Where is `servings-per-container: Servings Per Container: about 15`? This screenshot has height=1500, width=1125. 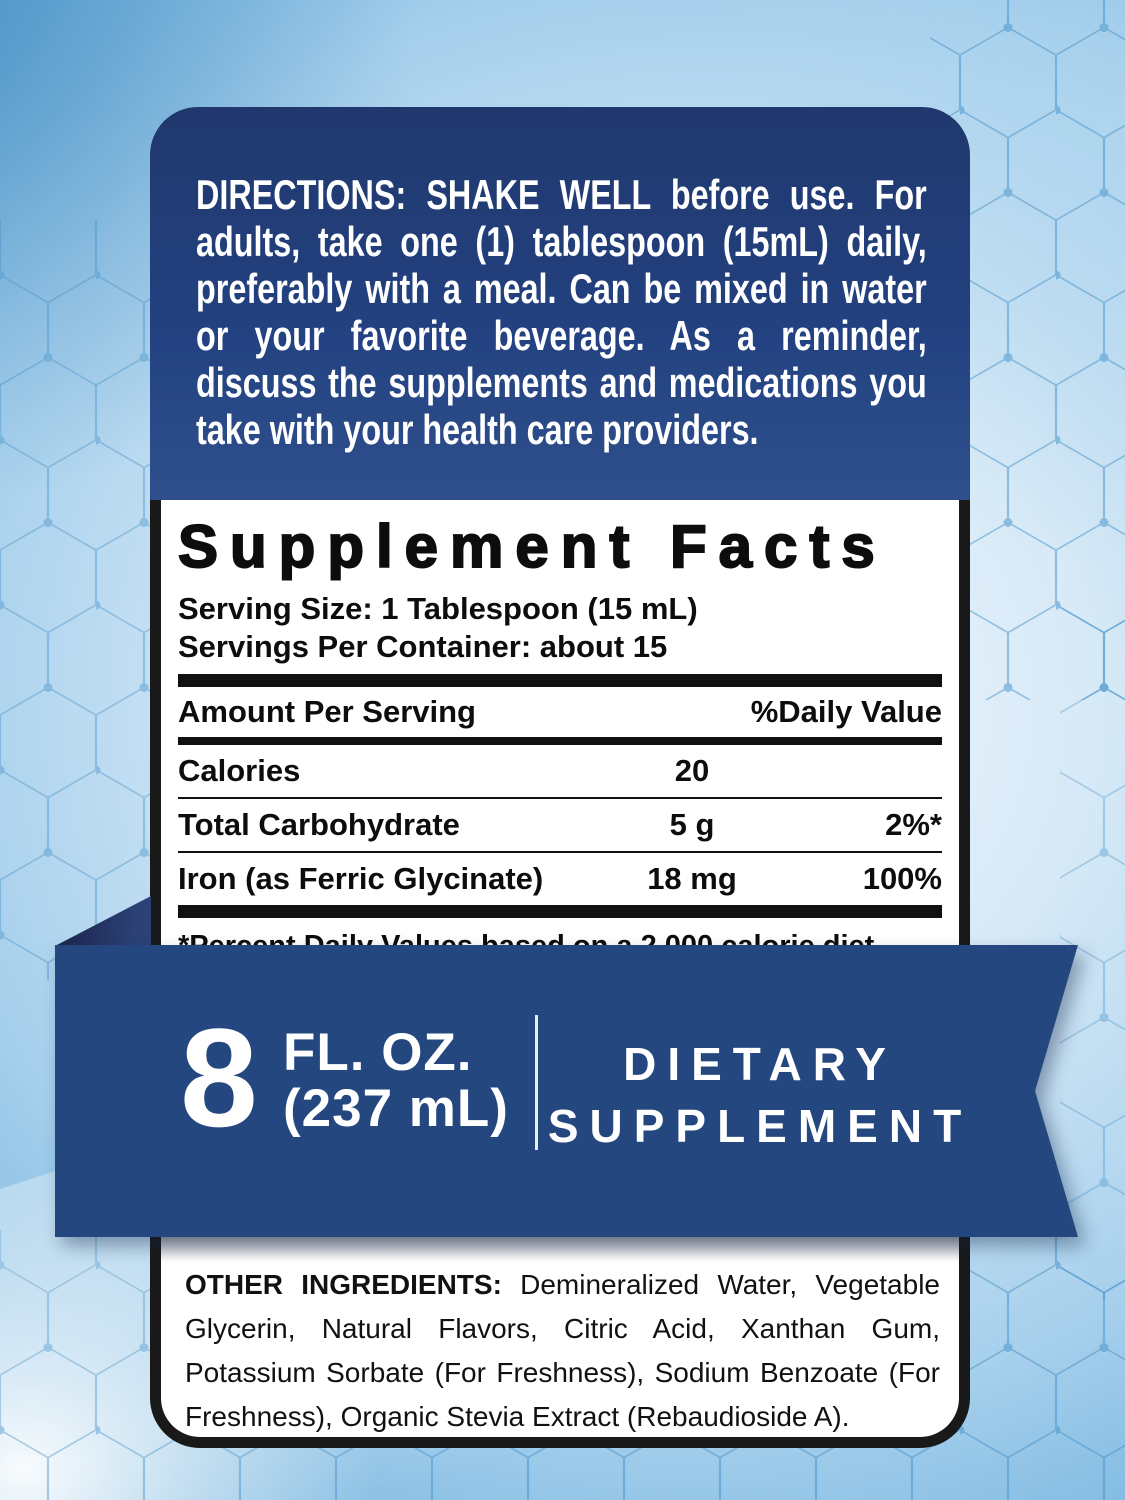
servings-per-container: Servings Per Container: about 15 is located at coordinates (423, 646).